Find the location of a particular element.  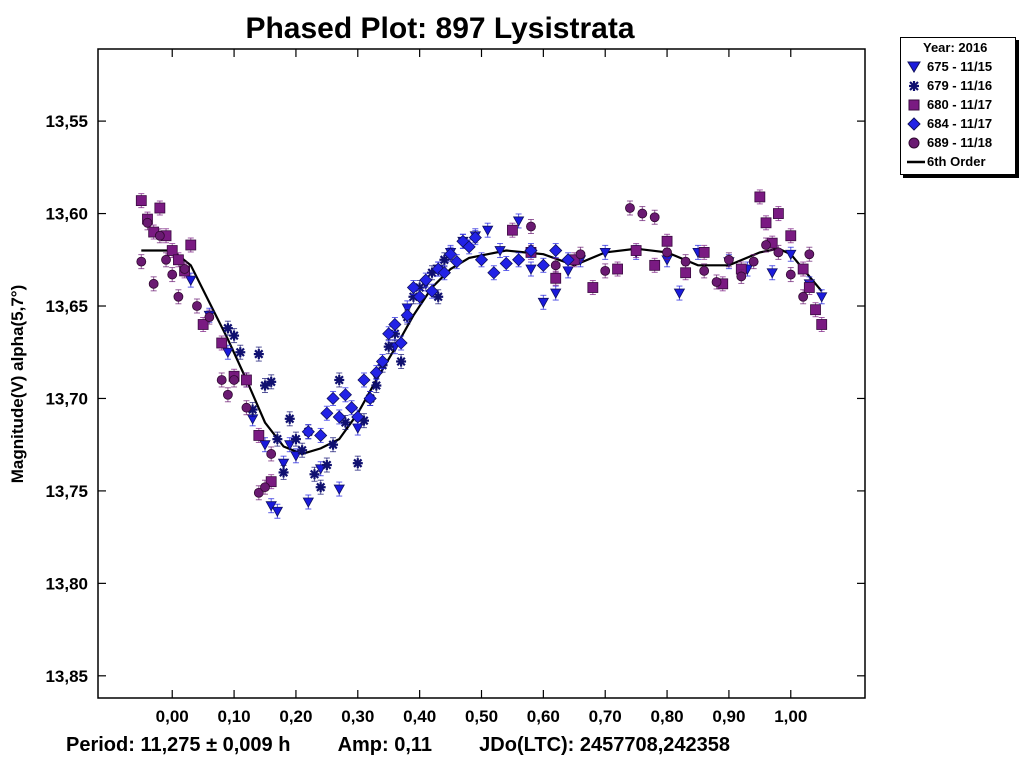

line-marker-icon is located at coordinates (916, 162).